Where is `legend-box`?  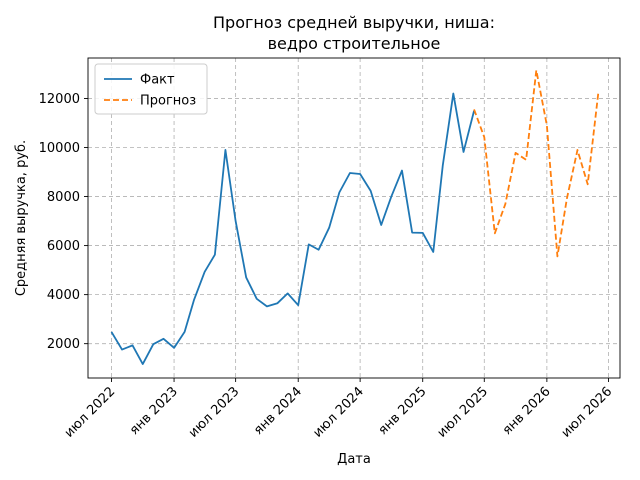 legend-box is located at coordinates (151, 89).